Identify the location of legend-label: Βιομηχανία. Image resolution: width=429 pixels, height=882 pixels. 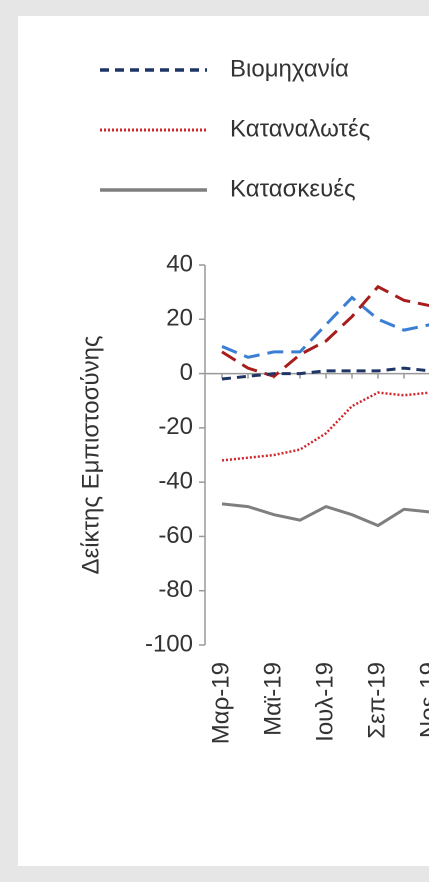
(289, 68).